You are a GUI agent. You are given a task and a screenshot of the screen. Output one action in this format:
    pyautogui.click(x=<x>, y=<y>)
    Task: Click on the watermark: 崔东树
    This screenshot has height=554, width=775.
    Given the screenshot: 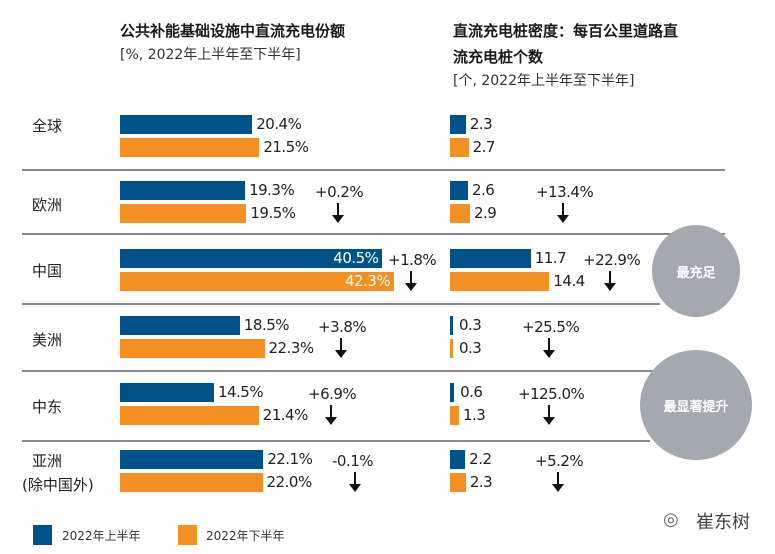 What is the action you would take?
    pyautogui.click(x=723, y=522)
    